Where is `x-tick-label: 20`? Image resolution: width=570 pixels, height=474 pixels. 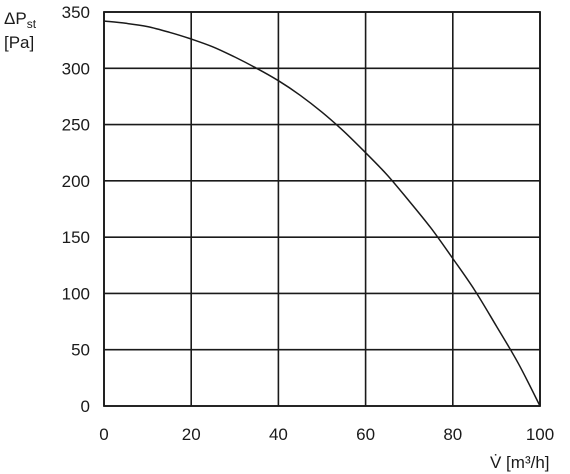
x-tick-label: 20 is located at coordinates (191, 434).